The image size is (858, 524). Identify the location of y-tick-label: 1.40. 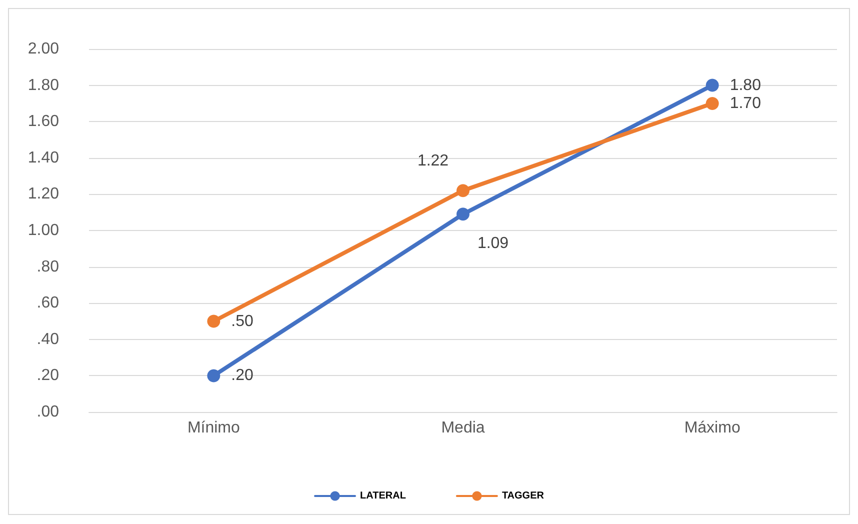
(44, 157).